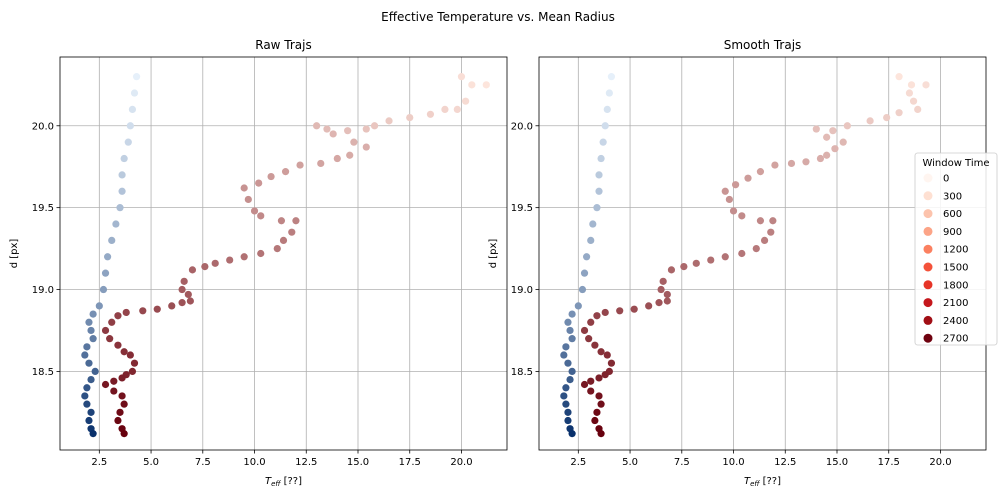 Image resolution: width=1002 pixels, height=498 pixels. I want to click on x-axis-label: Teff [??], so click(762, 482).